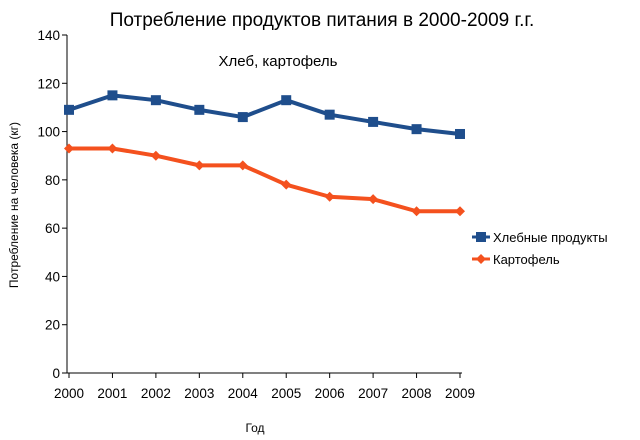  What do you see at coordinates (52, 180) in the screenshot?
I see `y-tick-label: 80` at bounding box center [52, 180].